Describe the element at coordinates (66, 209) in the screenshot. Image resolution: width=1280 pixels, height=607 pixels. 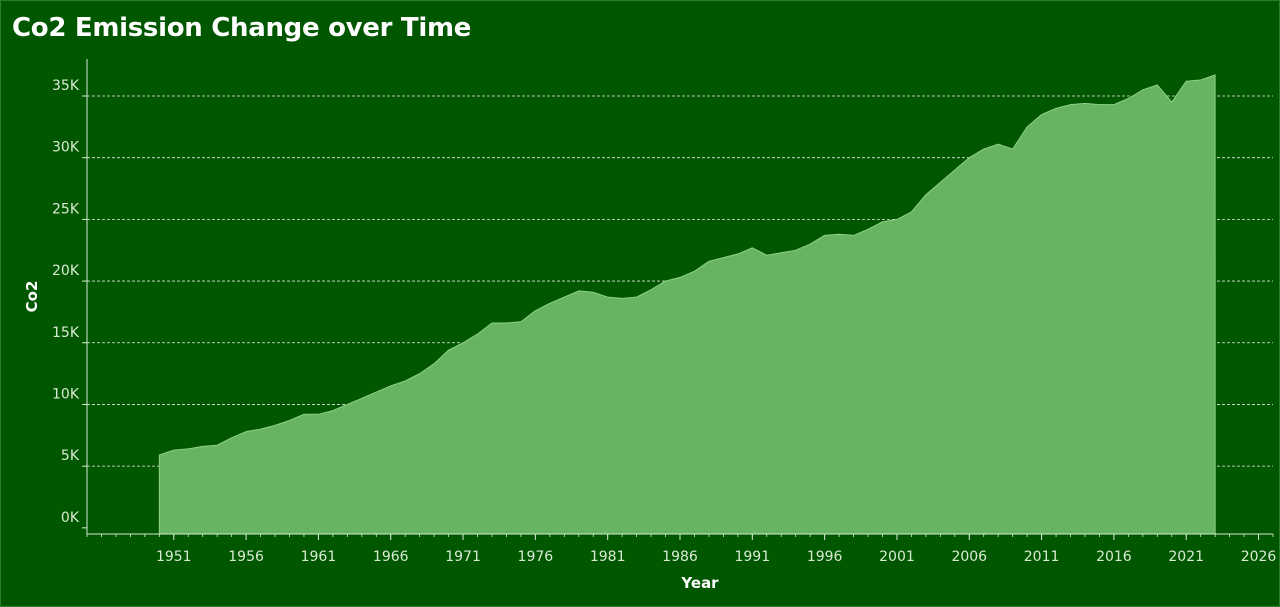
I see `y-tick-label: 25K` at that location.